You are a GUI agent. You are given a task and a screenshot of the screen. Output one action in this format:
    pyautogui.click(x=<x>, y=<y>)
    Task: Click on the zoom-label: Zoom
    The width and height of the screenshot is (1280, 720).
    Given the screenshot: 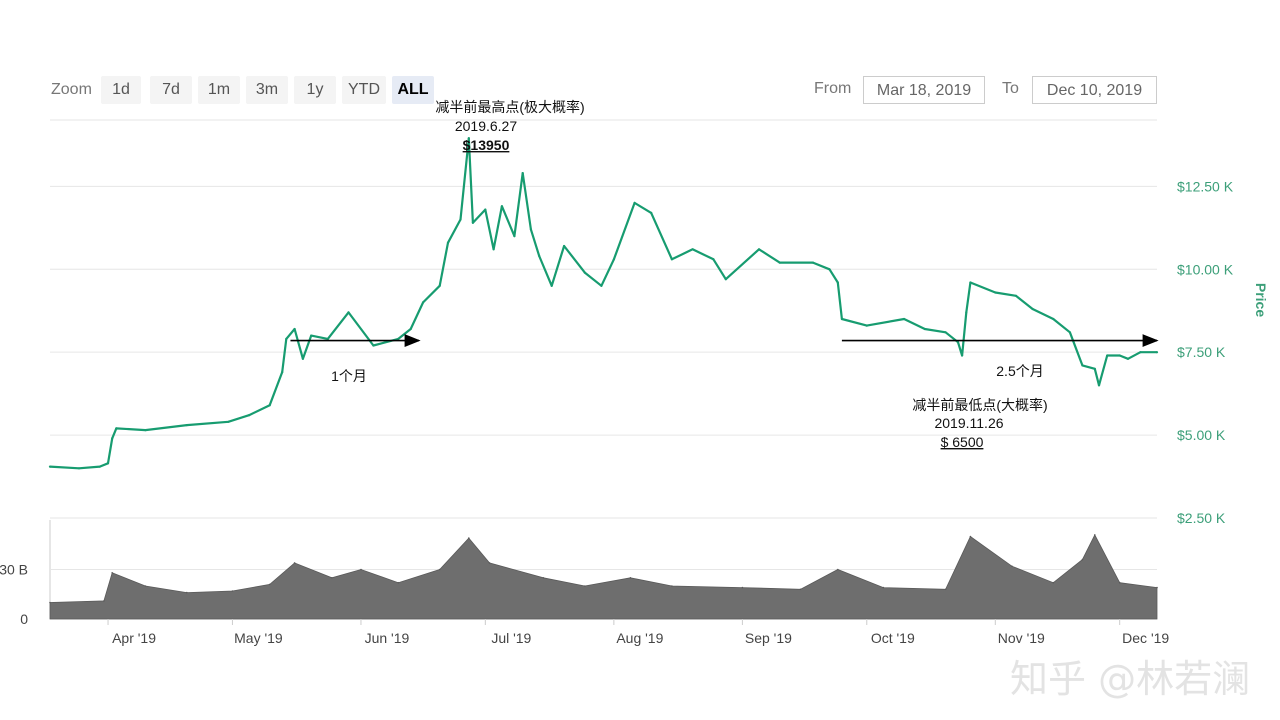 What is the action you would take?
    pyautogui.click(x=71, y=89)
    